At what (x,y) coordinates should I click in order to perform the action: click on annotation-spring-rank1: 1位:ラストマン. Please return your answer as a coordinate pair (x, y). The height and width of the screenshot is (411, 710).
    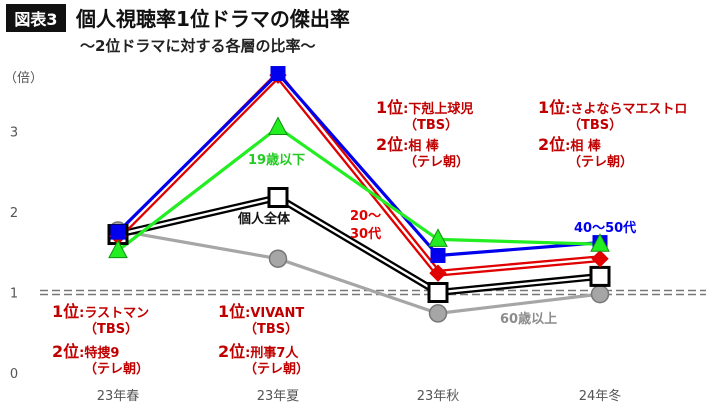
    Looking at the image, I should click on (100, 311).